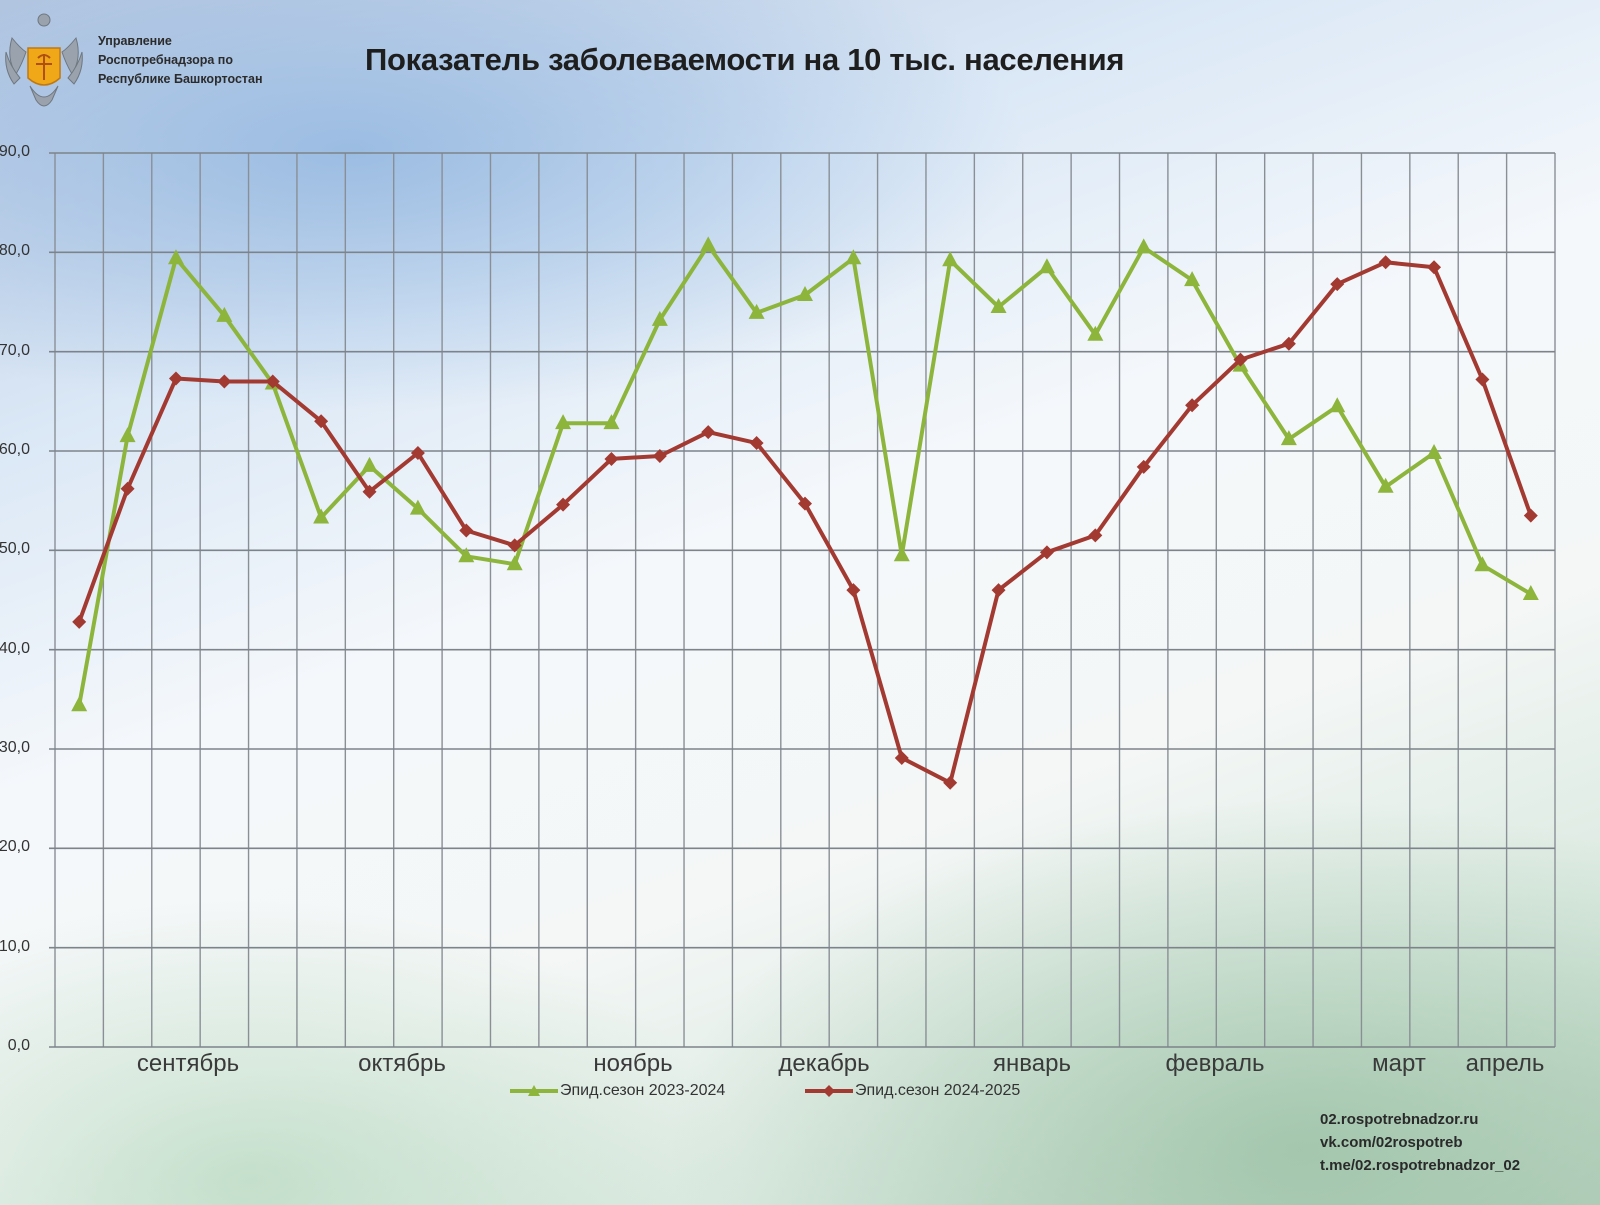  I want to click on legend-label-2024-2025: Эпид.сезон 2024-2025, so click(938, 1090).